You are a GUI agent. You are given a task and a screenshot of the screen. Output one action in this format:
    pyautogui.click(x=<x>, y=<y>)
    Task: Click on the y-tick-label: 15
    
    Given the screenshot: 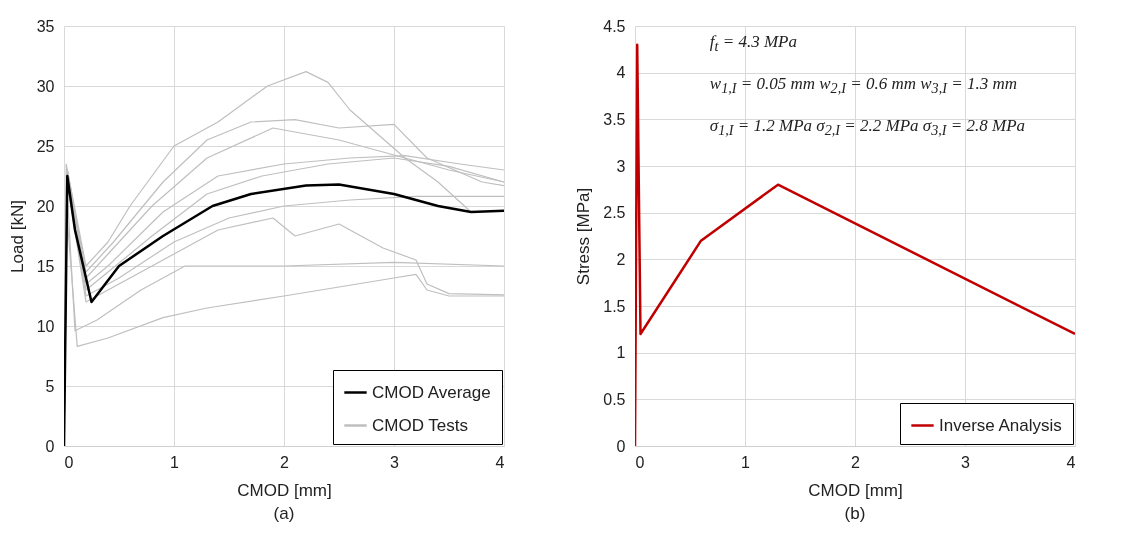 What is the action you would take?
    pyautogui.click(x=45, y=266)
    